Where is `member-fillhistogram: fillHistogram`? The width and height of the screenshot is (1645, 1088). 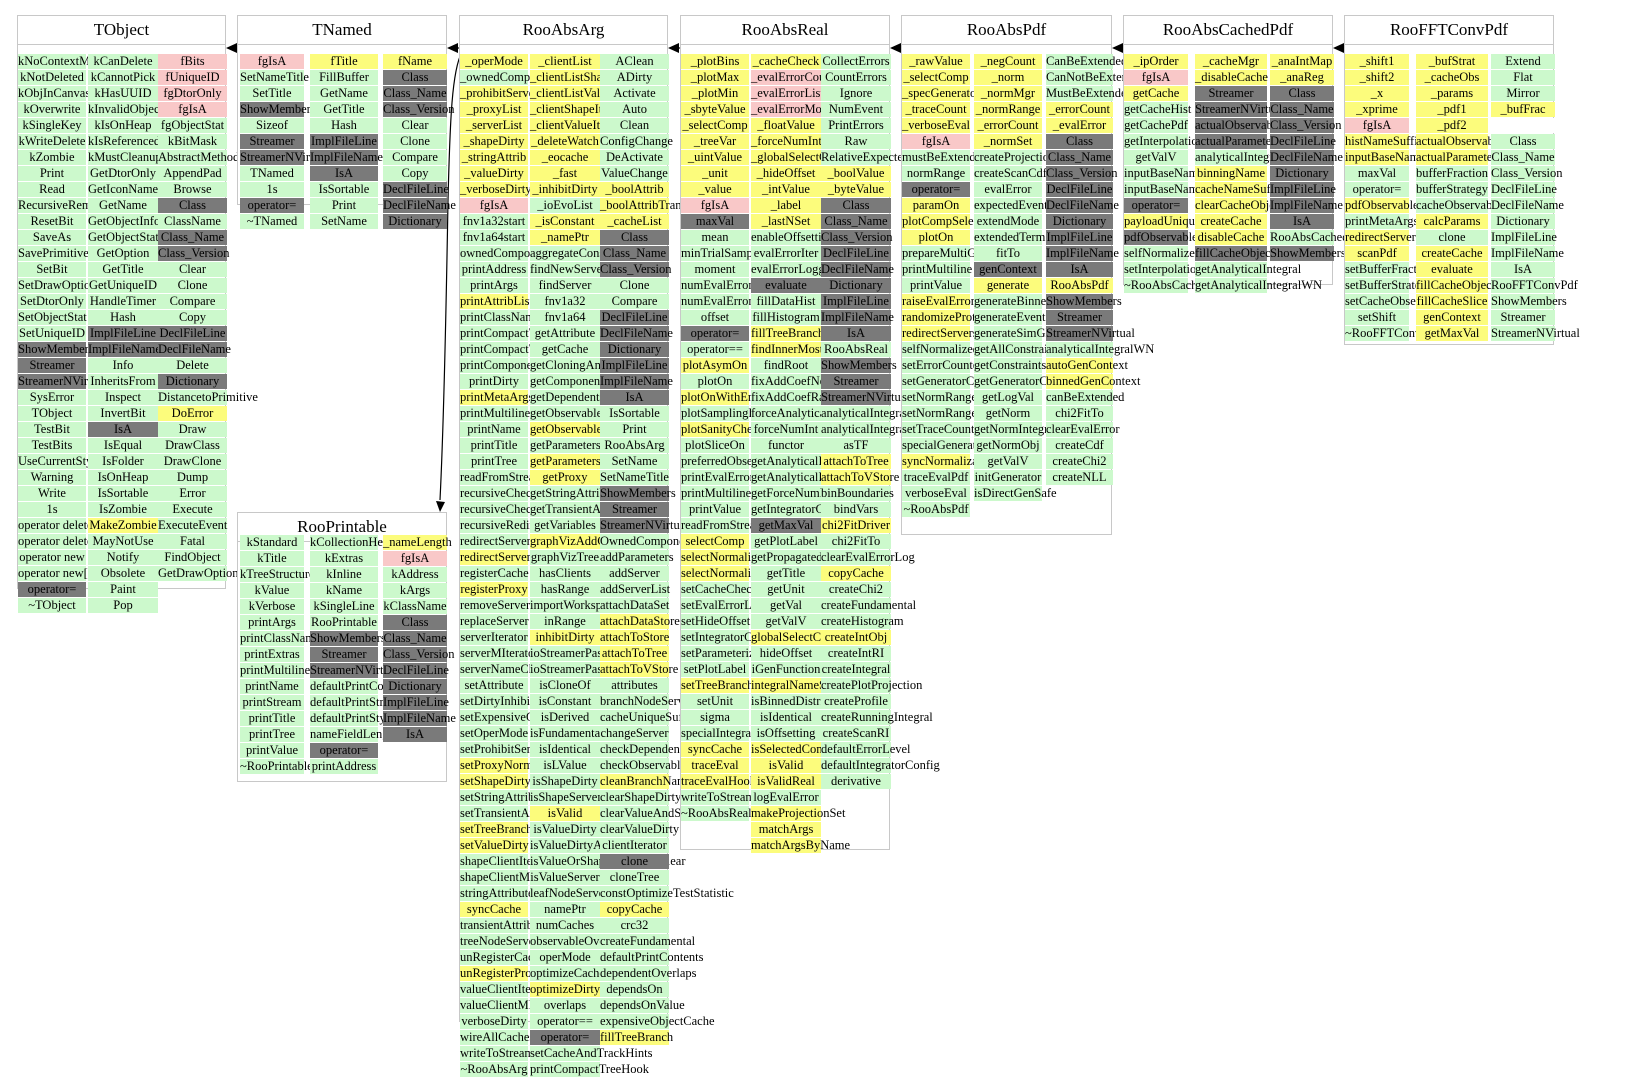
member-fillhistogram: fillHistogram is located at coordinates (786, 317).